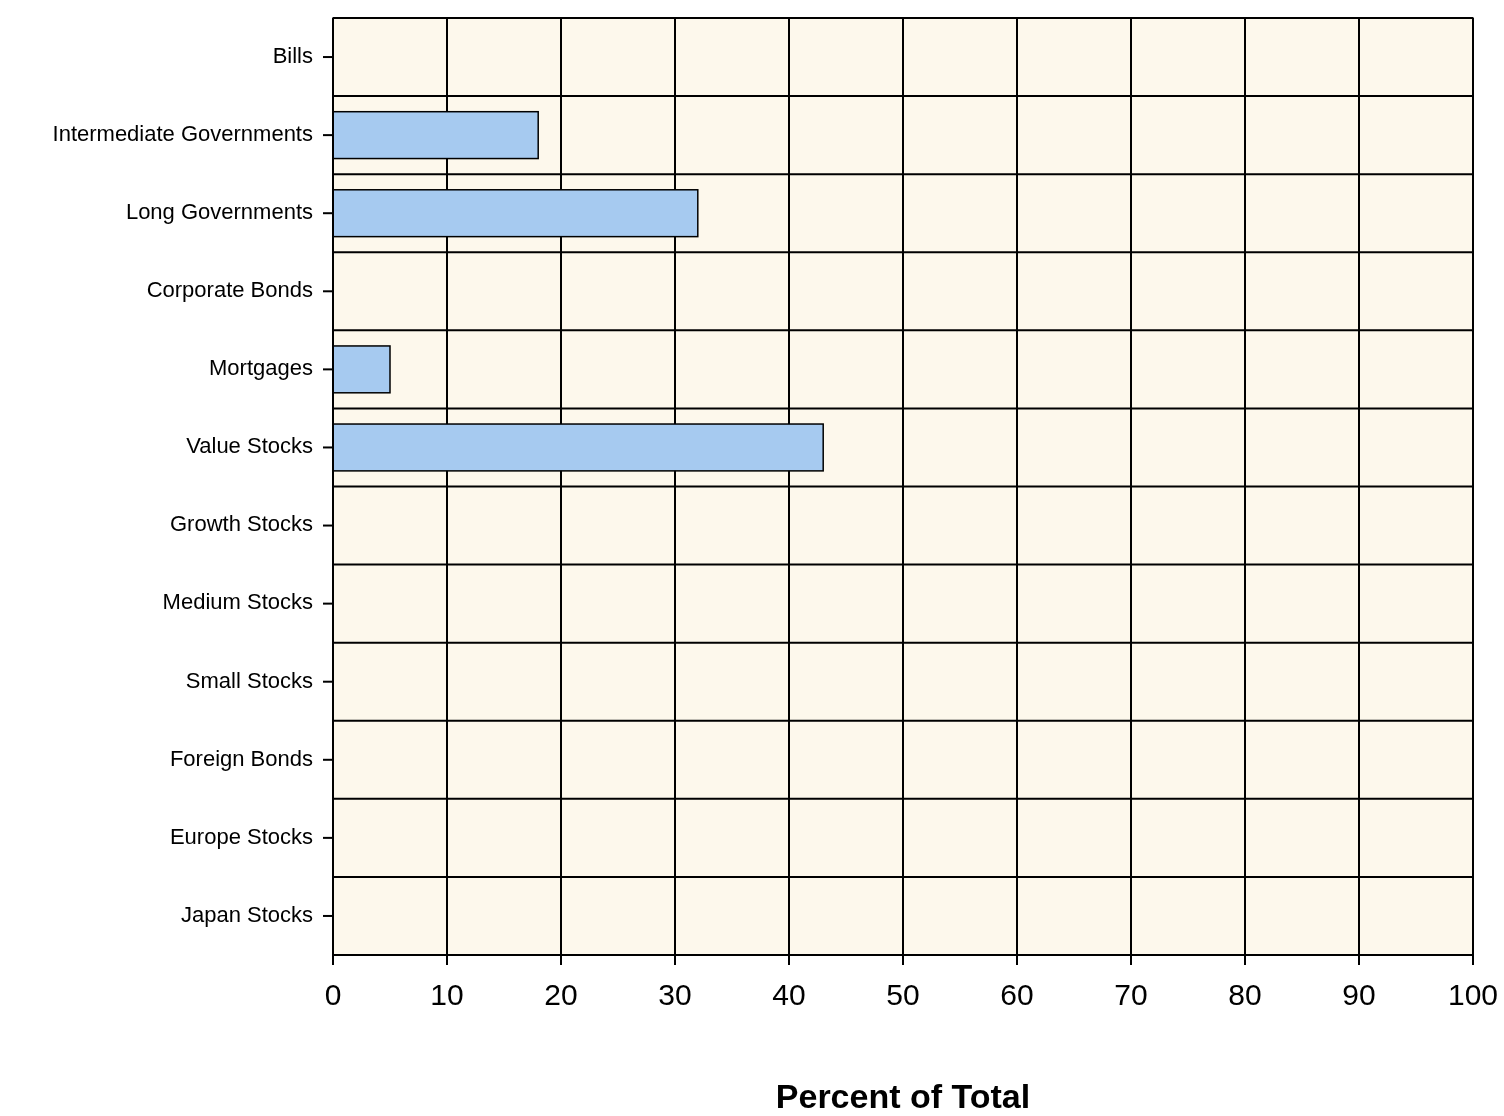  I want to click on x-axis-title: Percent of Total, so click(903, 1096).